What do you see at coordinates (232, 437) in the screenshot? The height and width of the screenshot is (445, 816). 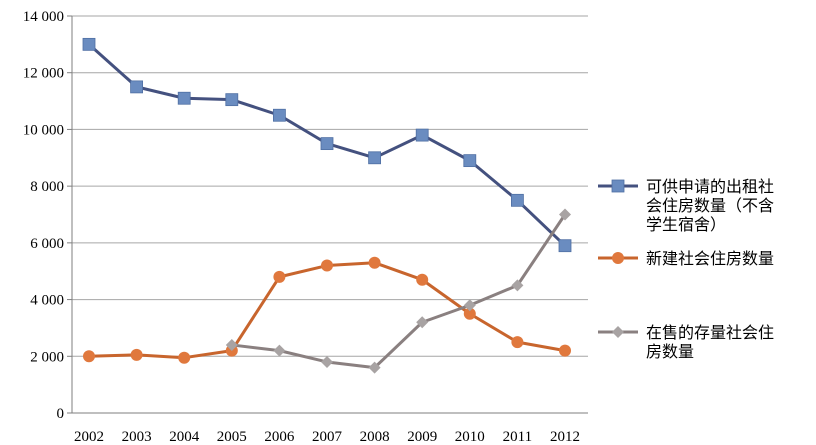 I see `x-tick-label: 2005` at bounding box center [232, 437].